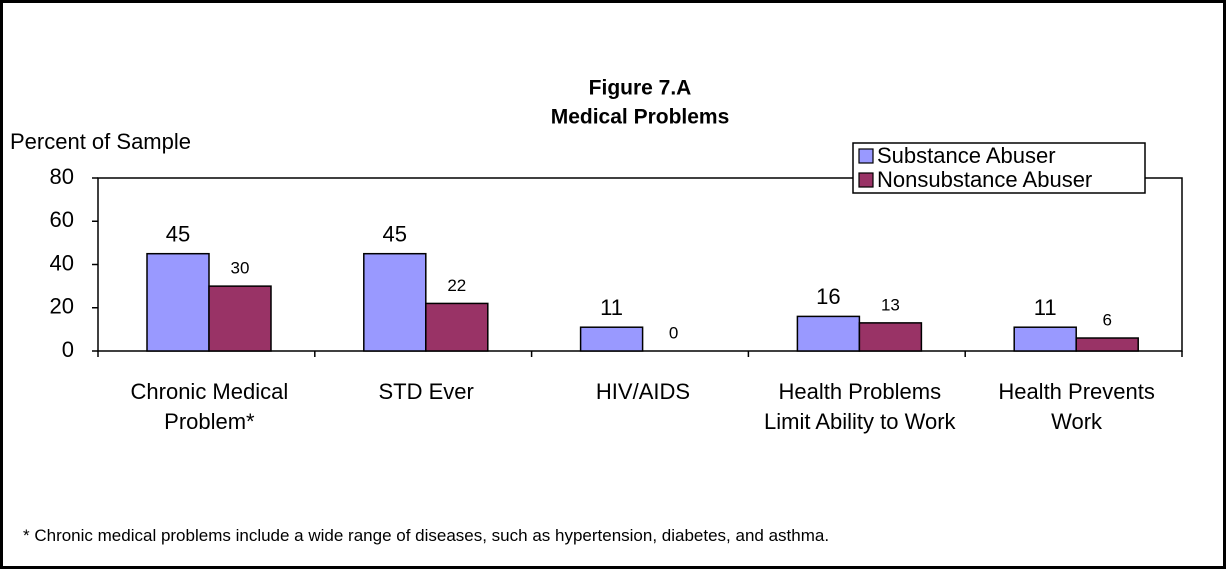 The image size is (1226, 569). I want to click on value-label: 0, so click(673, 332).